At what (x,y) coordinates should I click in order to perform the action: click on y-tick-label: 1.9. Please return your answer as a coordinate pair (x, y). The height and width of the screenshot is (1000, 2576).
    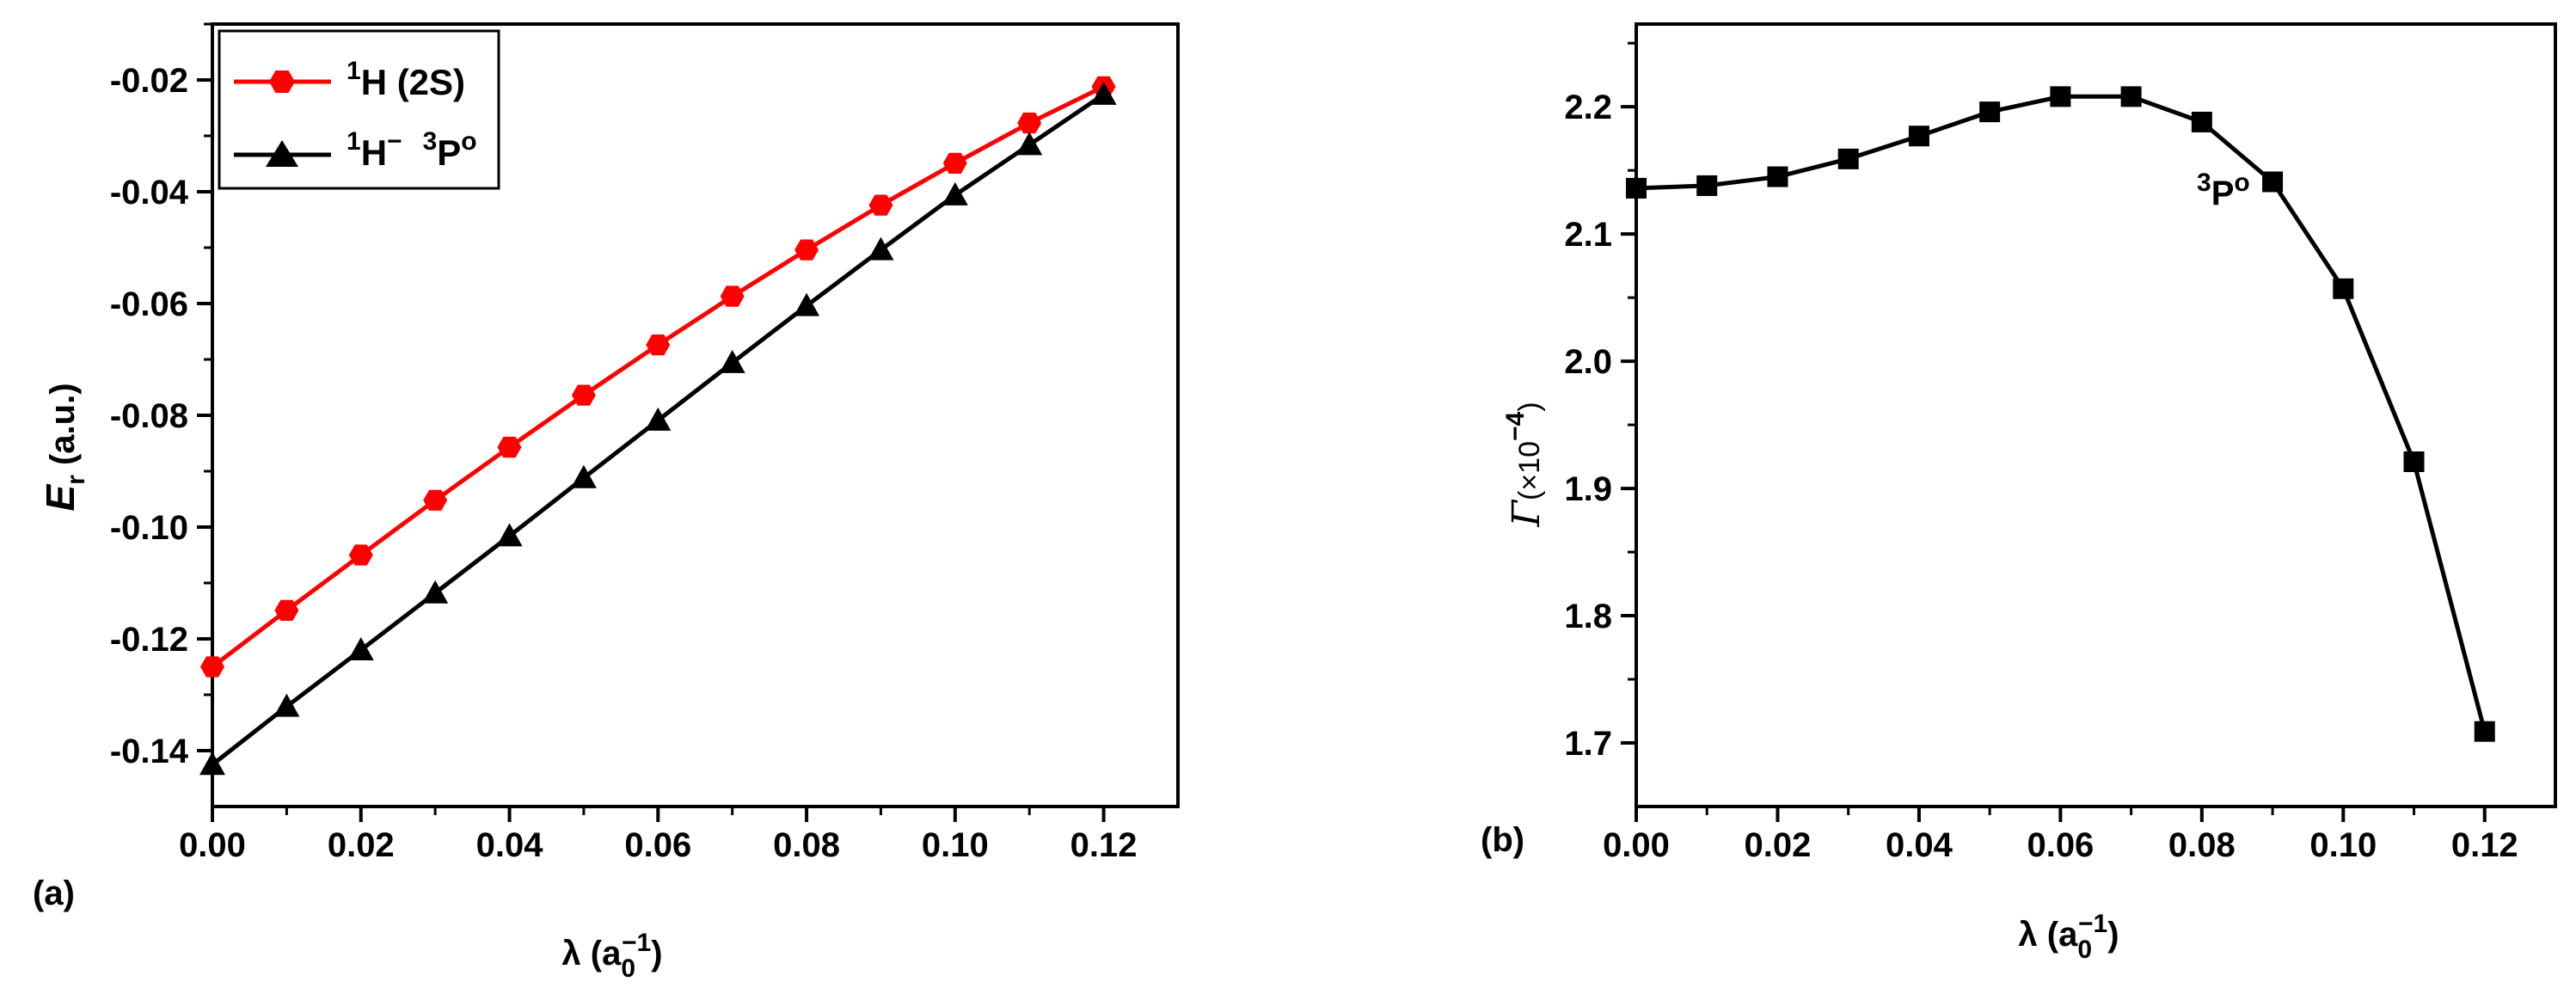
    Looking at the image, I should click on (1588, 489).